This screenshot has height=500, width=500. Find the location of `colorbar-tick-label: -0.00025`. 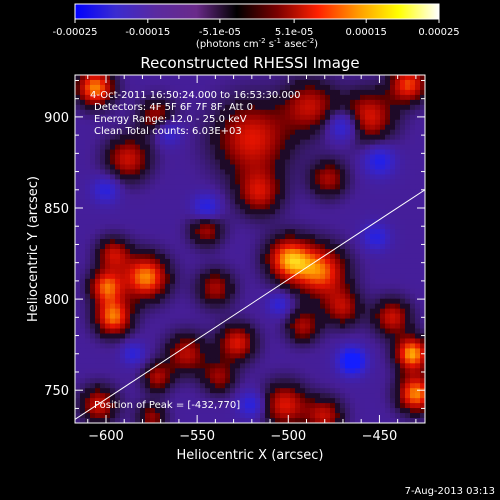

colorbar-tick-label: -0.00025 is located at coordinates (75, 32).